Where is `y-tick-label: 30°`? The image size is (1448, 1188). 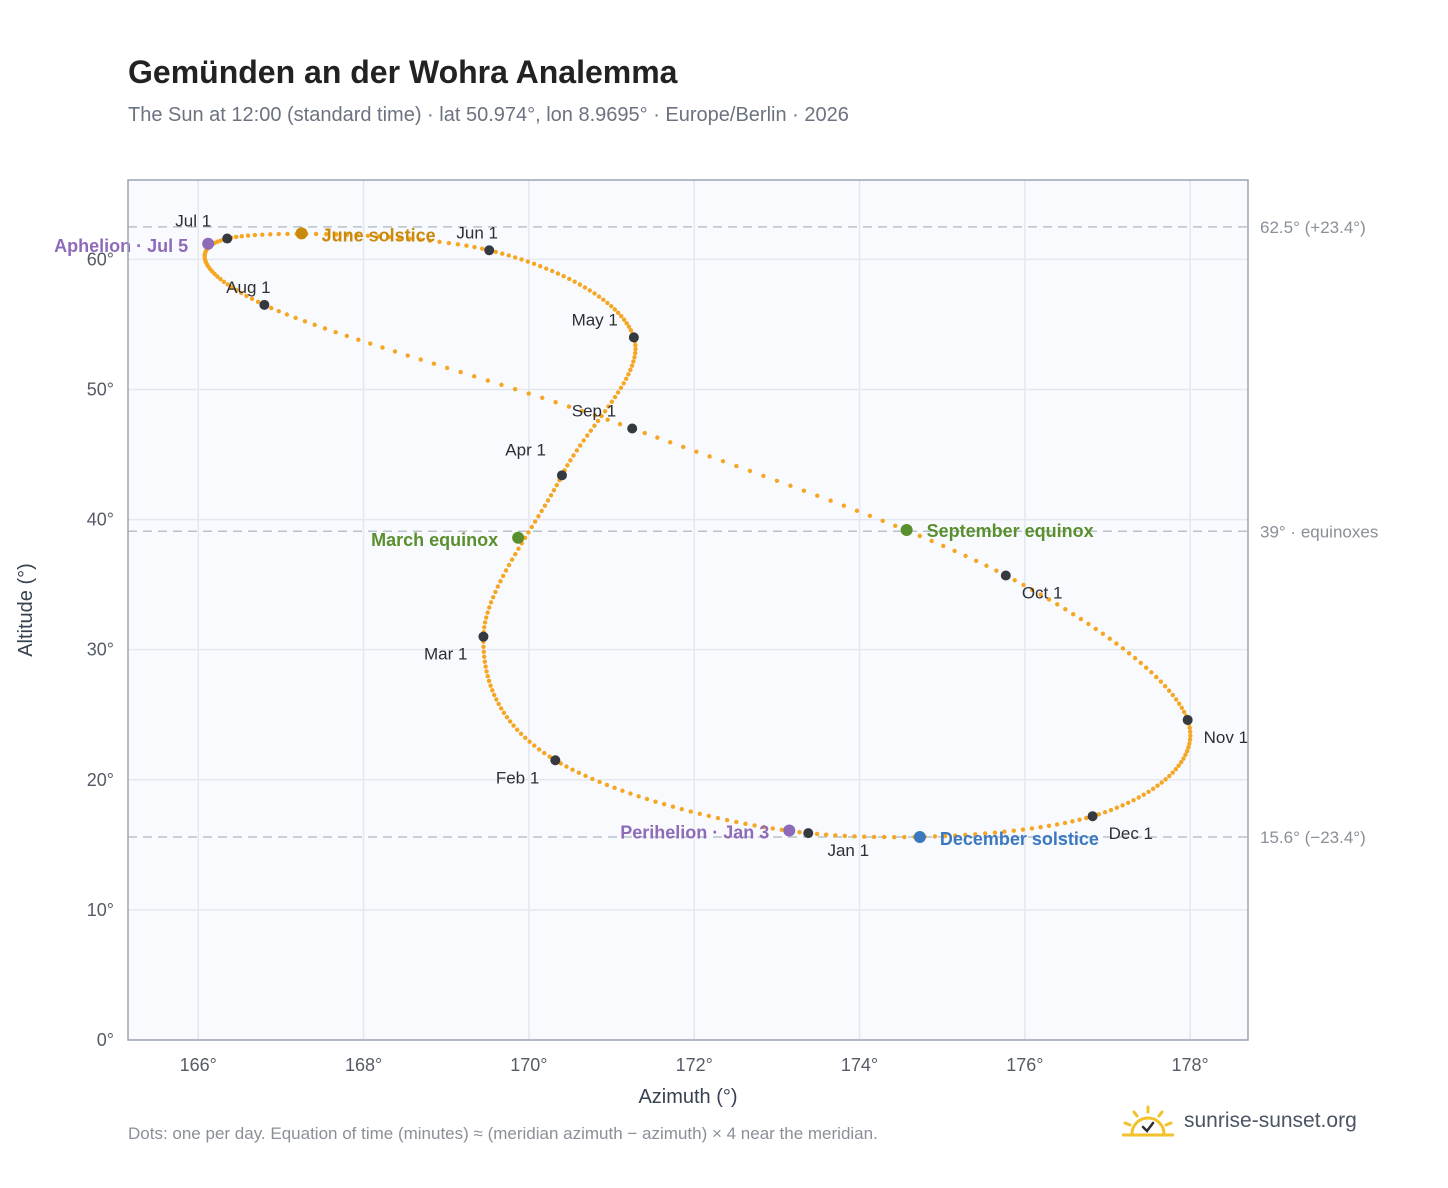
y-tick-label: 30° is located at coordinates (100, 650).